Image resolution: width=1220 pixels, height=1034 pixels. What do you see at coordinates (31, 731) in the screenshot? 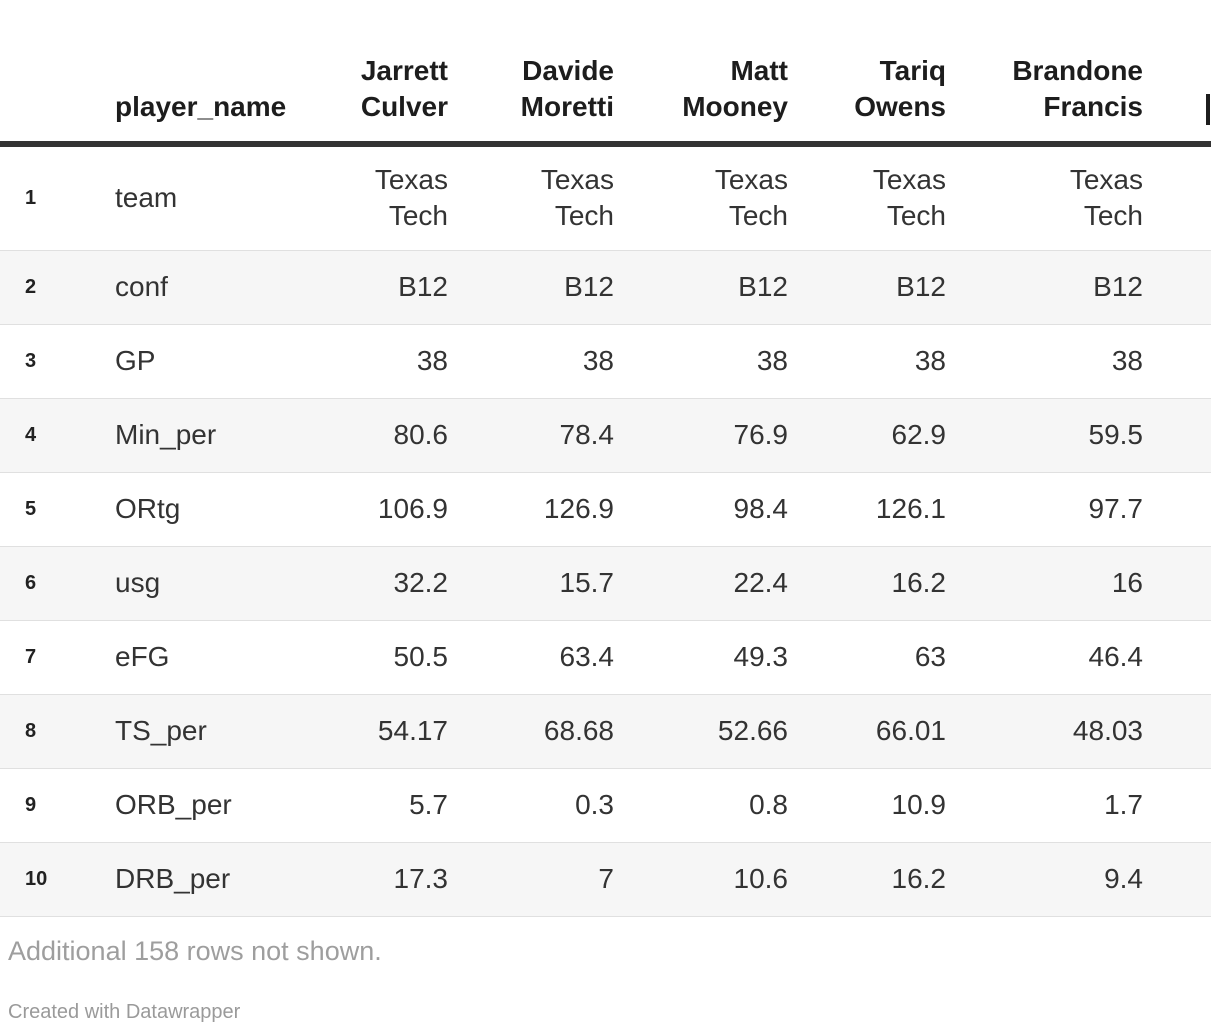
I see `row-number: 8` at bounding box center [31, 731].